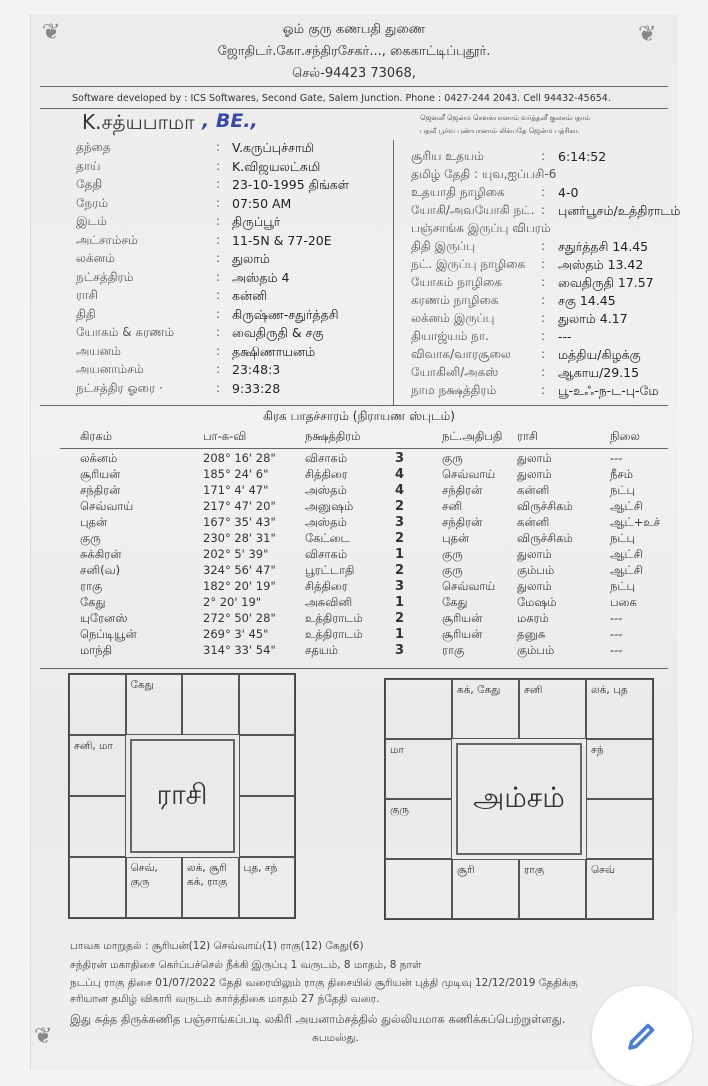 The image size is (708, 1086). I want to click on detail-value: 9:33:28, so click(256, 388).